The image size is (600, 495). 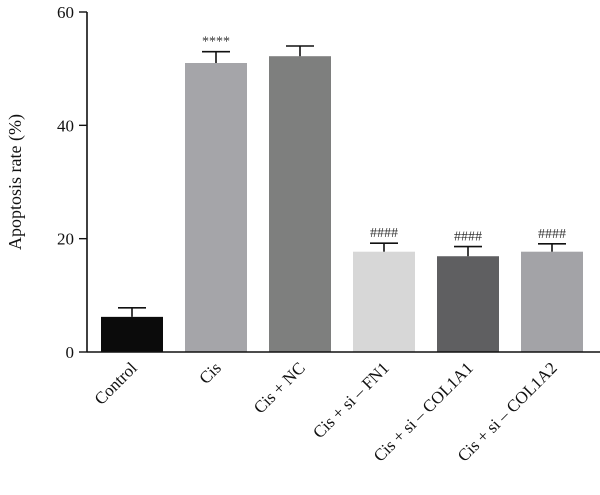 I want to click on y-ticks-group: 0 20 40 60, so click(x=72, y=182).